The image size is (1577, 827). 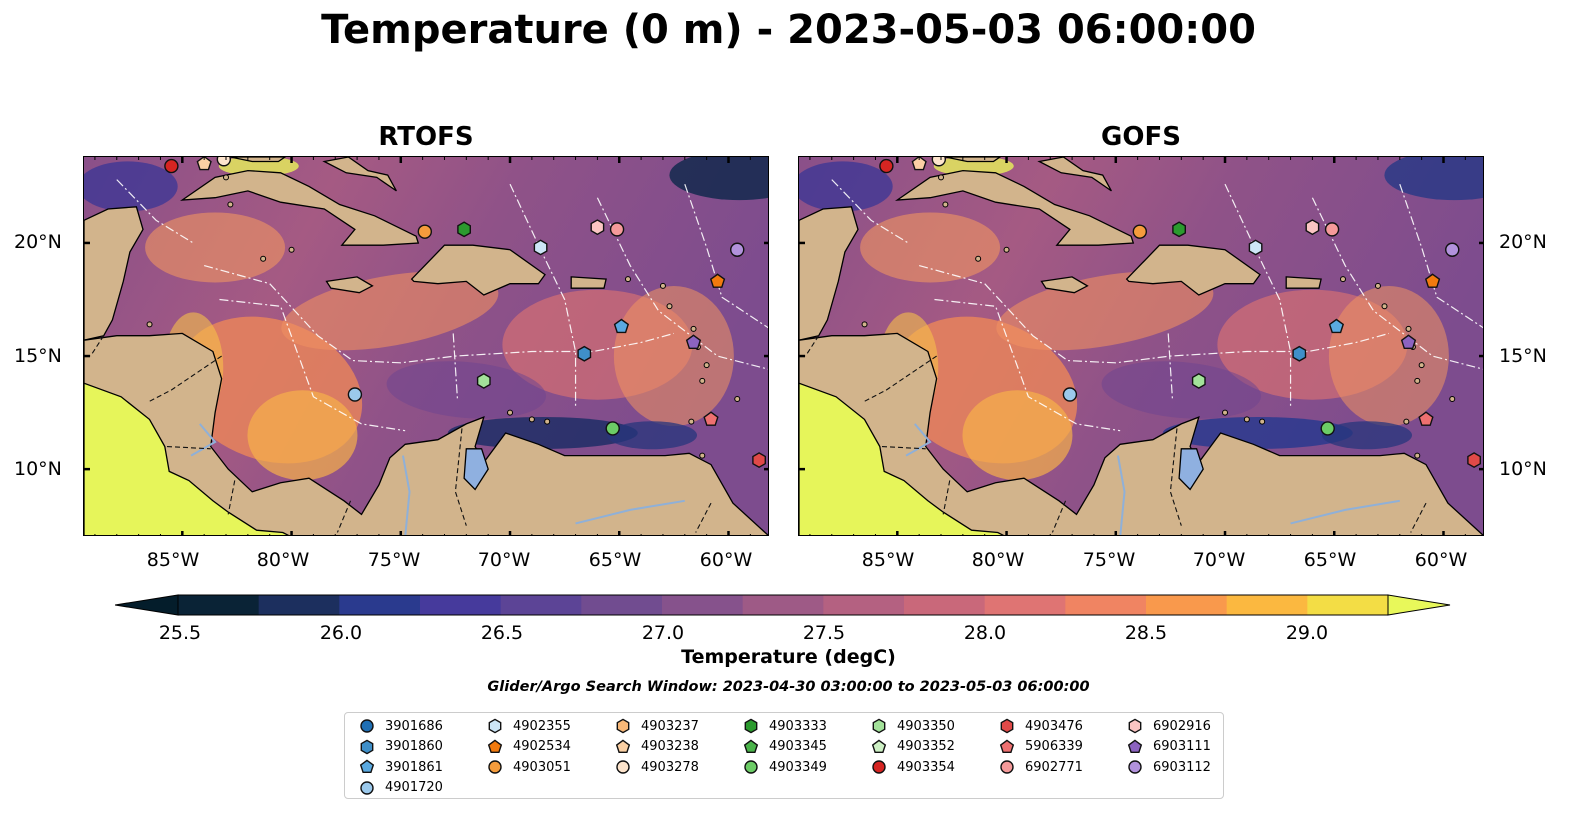 What do you see at coordinates (926, 746) in the screenshot?
I see `legend-label: 4903352` at bounding box center [926, 746].